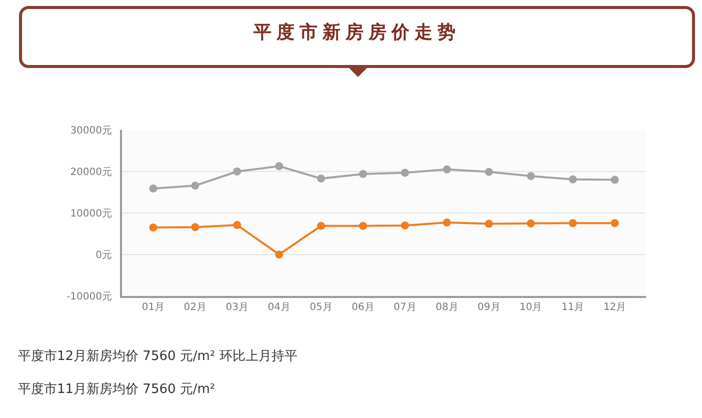 Image resolution: width=702 pixels, height=418 pixels. What do you see at coordinates (89, 297) in the screenshot?
I see `y-tick-label: -10000元` at bounding box center [89, 297].